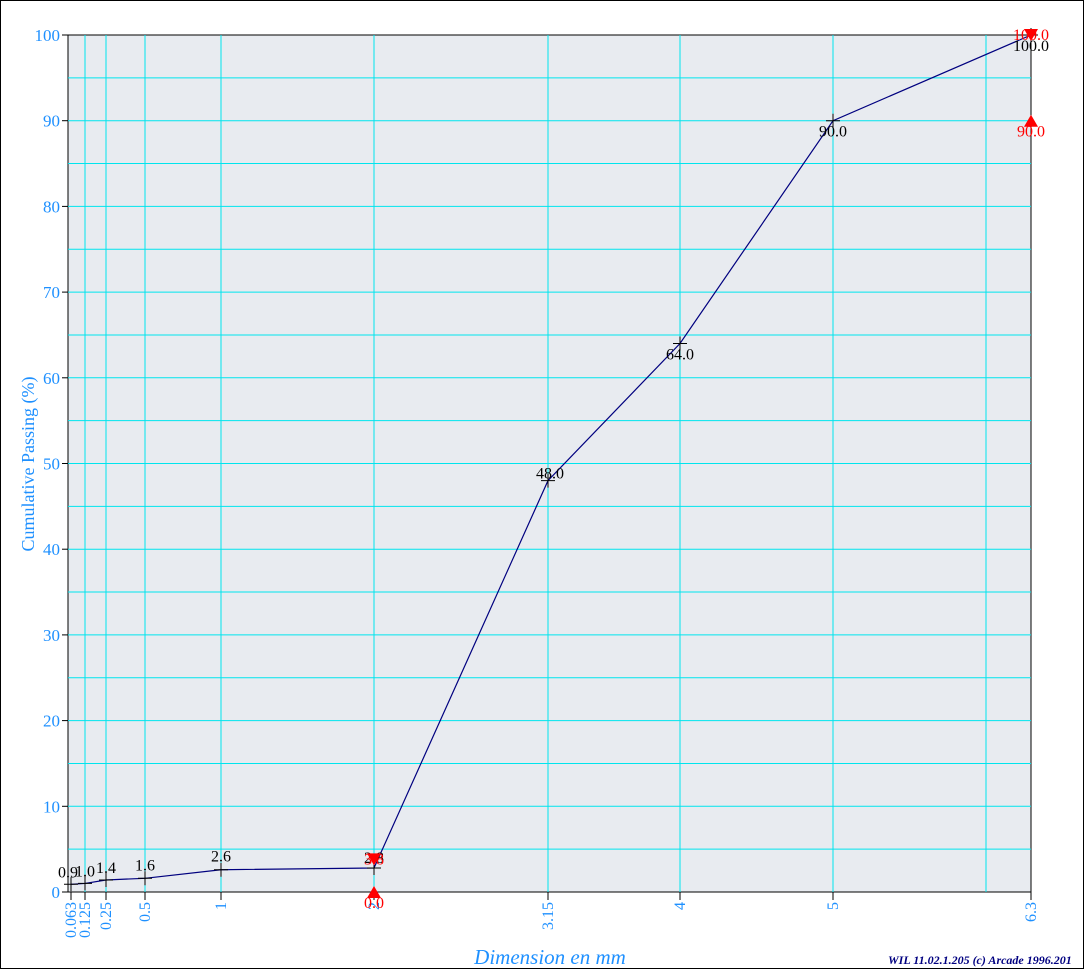 This screenshot has width=1084, height=969. I want to click on data-label: 1.6, so click(145, 865).